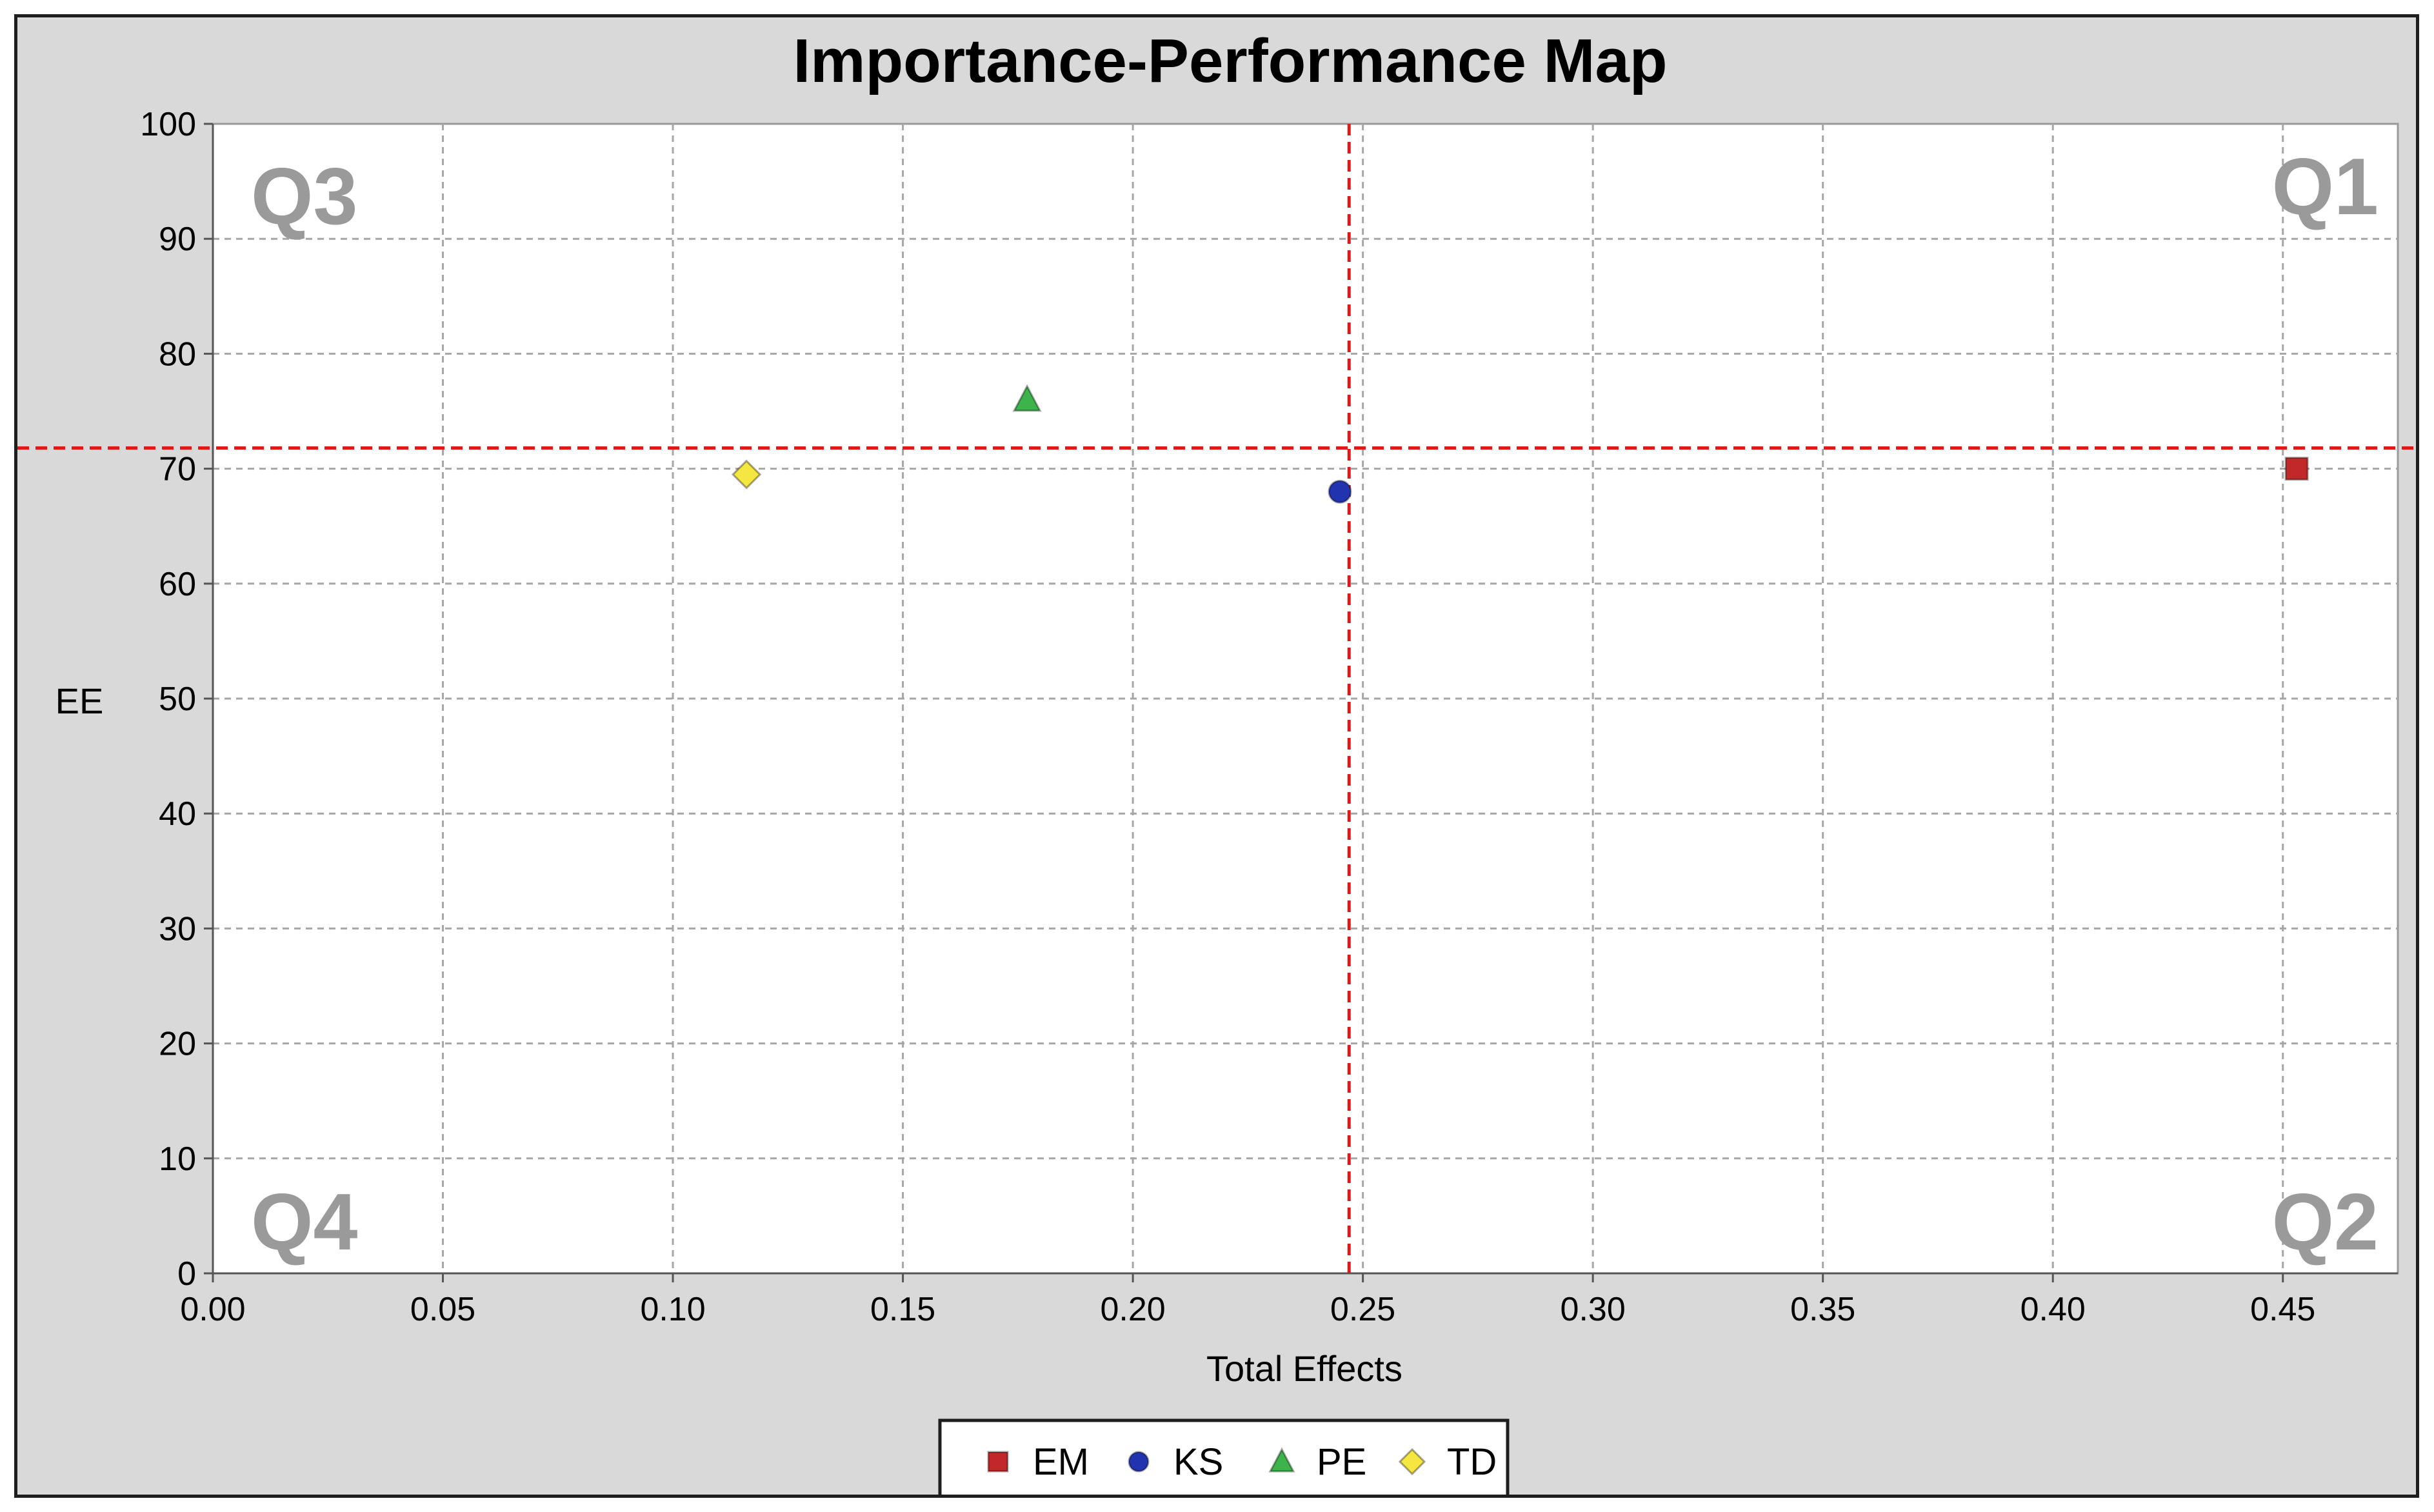 This screenshot has height=1512, width=2434. I want to click on y-tick-label: 40, so click(177, 814).